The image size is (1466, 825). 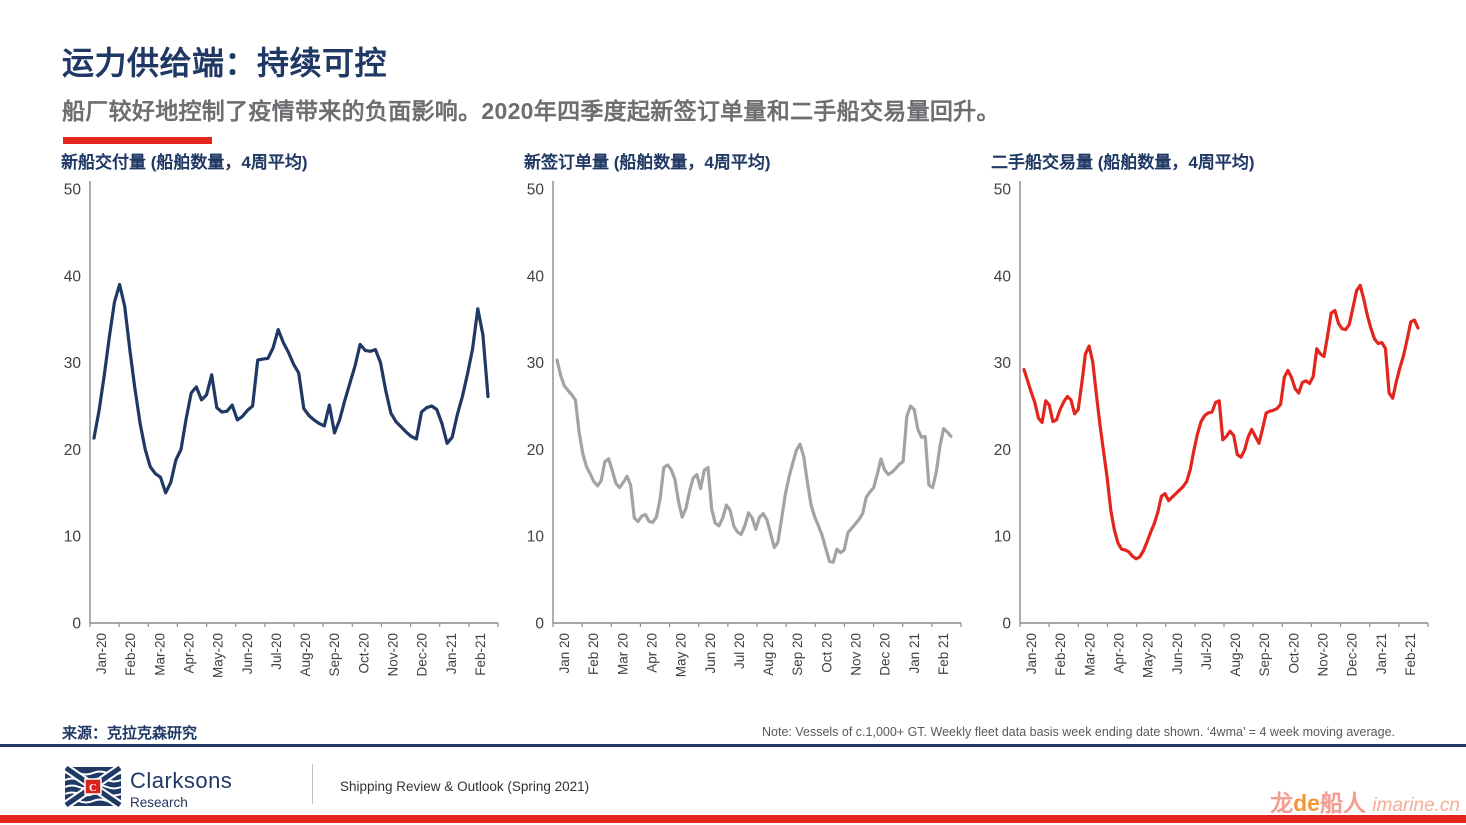 I want to click on red-accent-bar, so click(x=137, y=140).